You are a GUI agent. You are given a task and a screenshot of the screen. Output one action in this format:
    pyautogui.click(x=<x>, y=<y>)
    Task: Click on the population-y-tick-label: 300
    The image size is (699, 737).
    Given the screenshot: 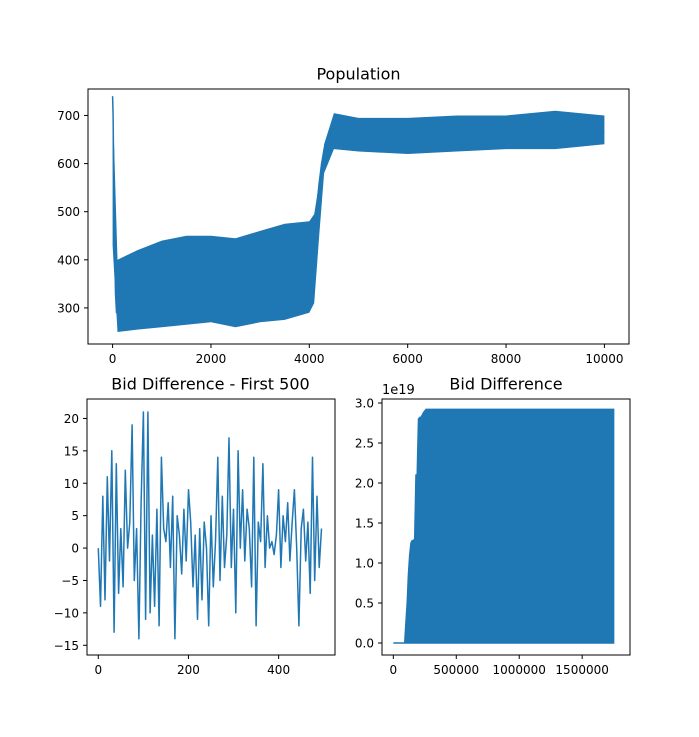 What is the action you would take?
    pyautogui.click(x=68, y=308)
    